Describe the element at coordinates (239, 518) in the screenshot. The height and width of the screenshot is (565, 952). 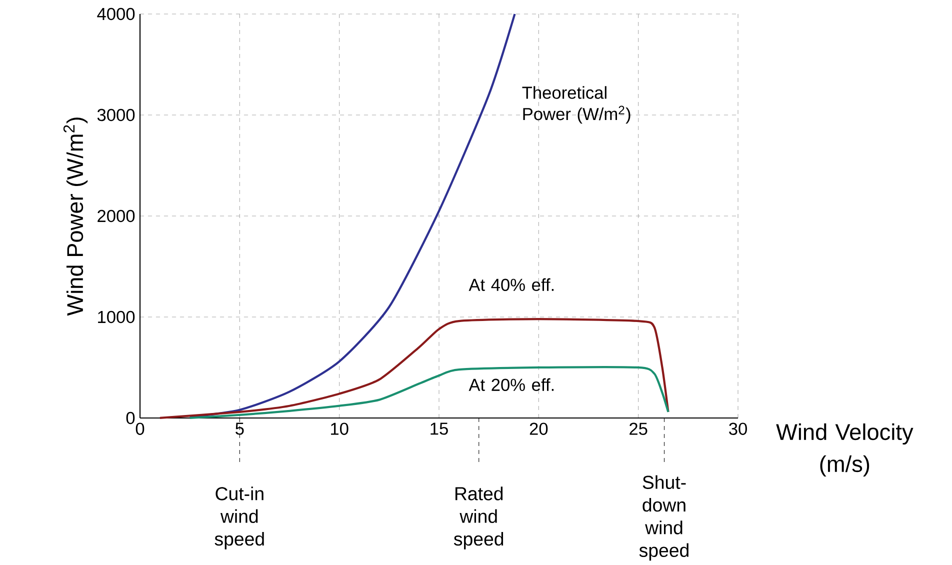
I see `ref-line-label: Cut-in wind speed` at that location.